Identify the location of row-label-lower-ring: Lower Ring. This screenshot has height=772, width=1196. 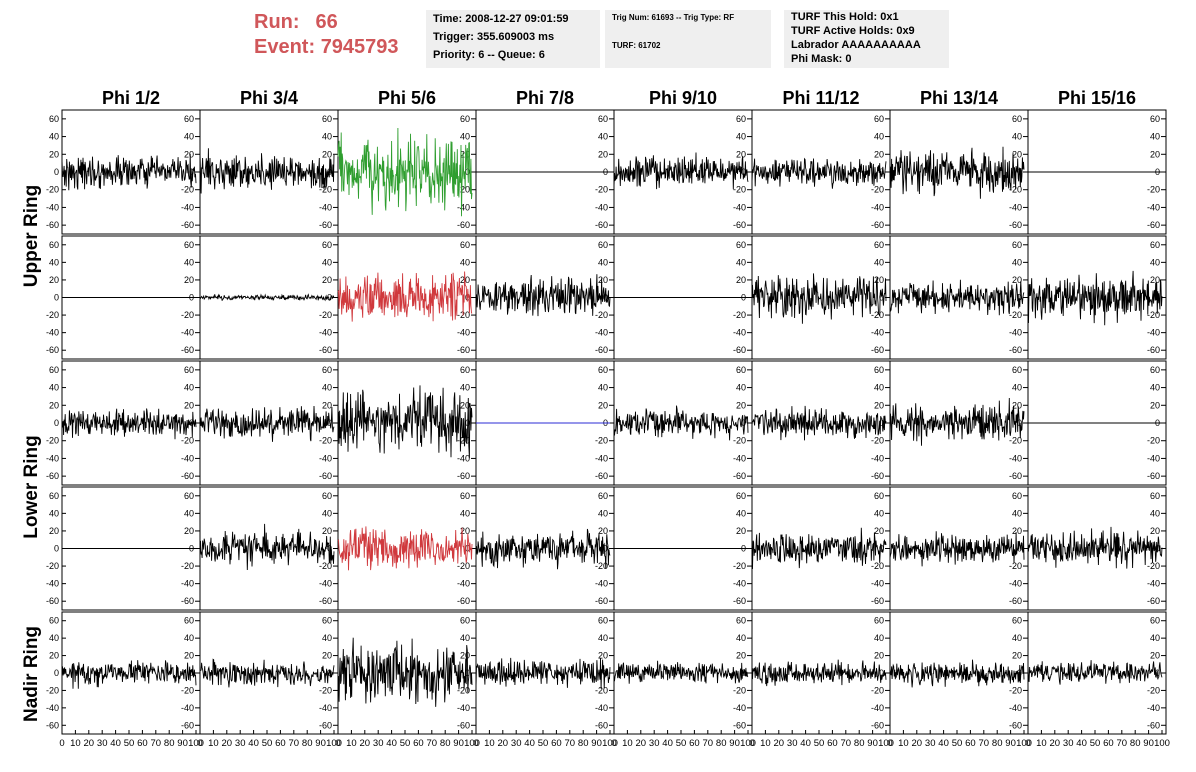
(31, 486).